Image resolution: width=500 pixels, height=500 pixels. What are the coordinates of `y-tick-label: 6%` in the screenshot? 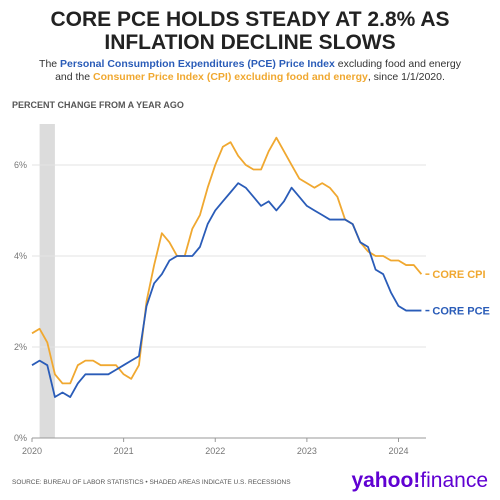 It's located at (20, 165).